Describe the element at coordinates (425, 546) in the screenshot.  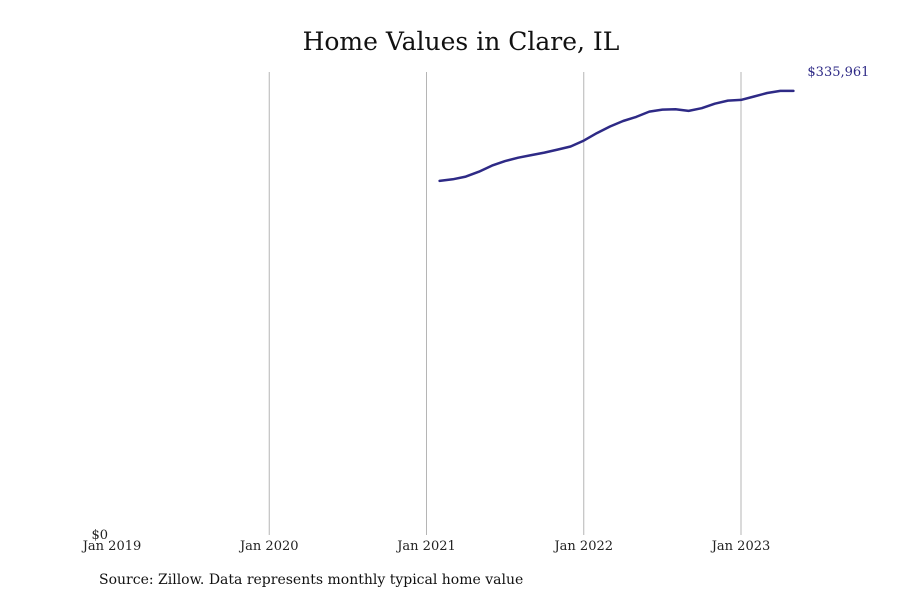
I see `x-tick-label: Jan 2021` at that location.